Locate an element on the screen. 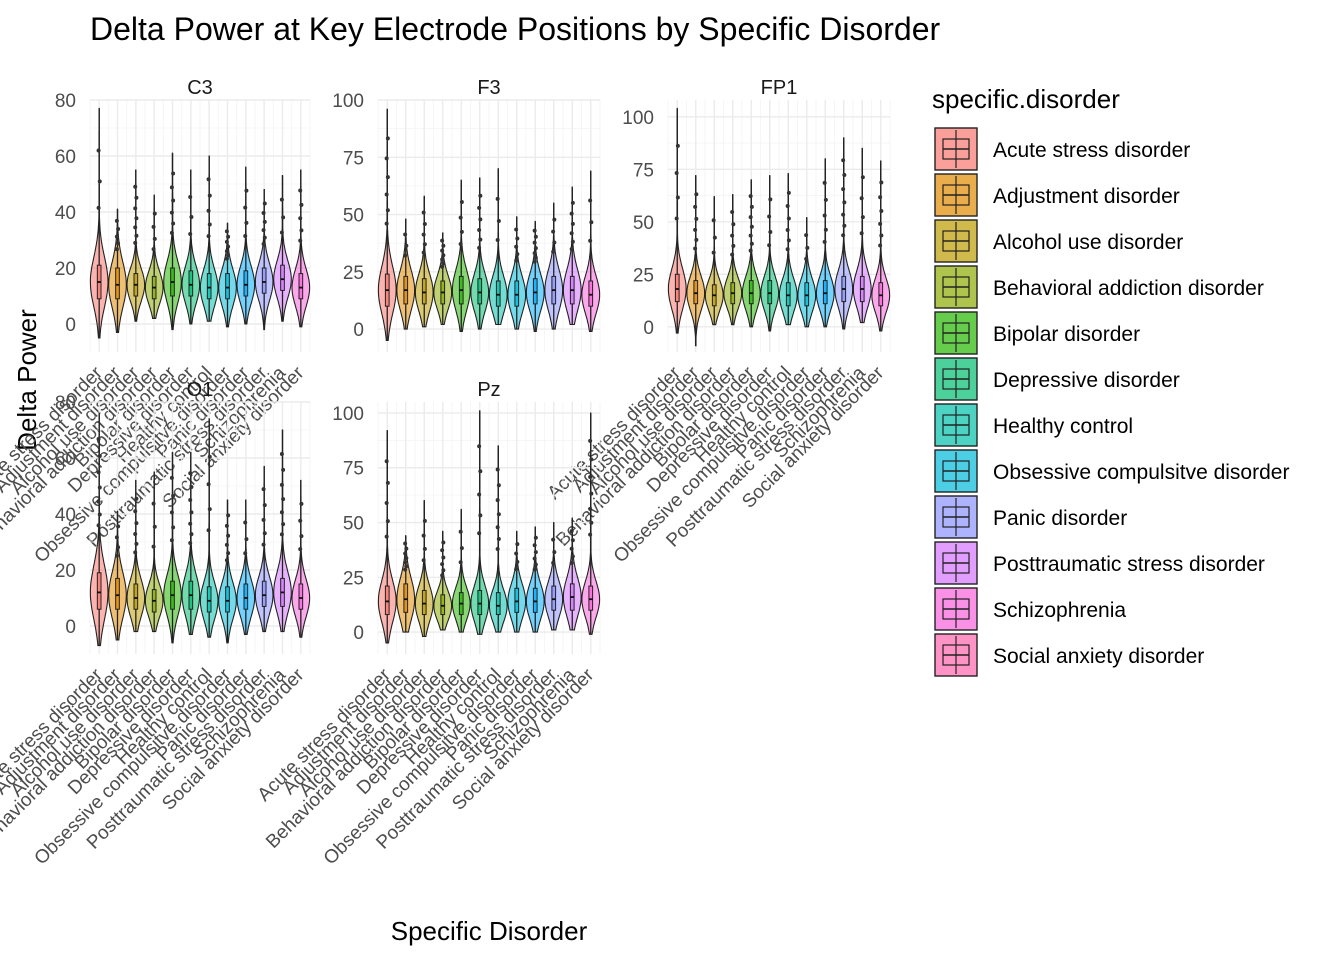  y-tick-label: 40 is located at coordinates (65, 213).